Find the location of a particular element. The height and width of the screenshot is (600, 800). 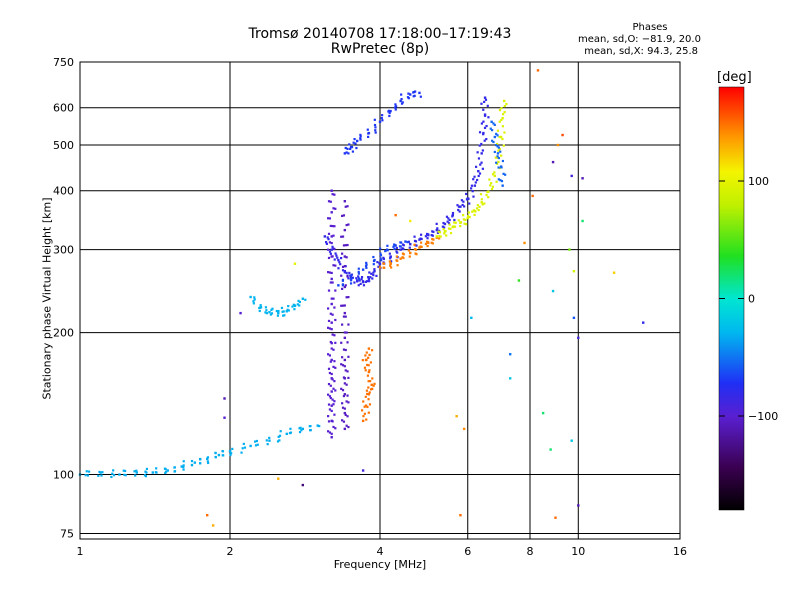

colorbar-tick-label: 0 is located at coordinates (751, 299).